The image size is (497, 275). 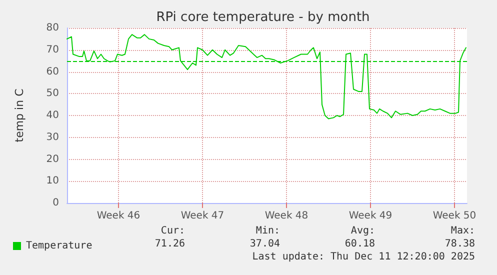 What do you see at coordinates (286, 216) in the screenshot?
I see `x-tick-label: Week 48` at bounding box center [286, 216].